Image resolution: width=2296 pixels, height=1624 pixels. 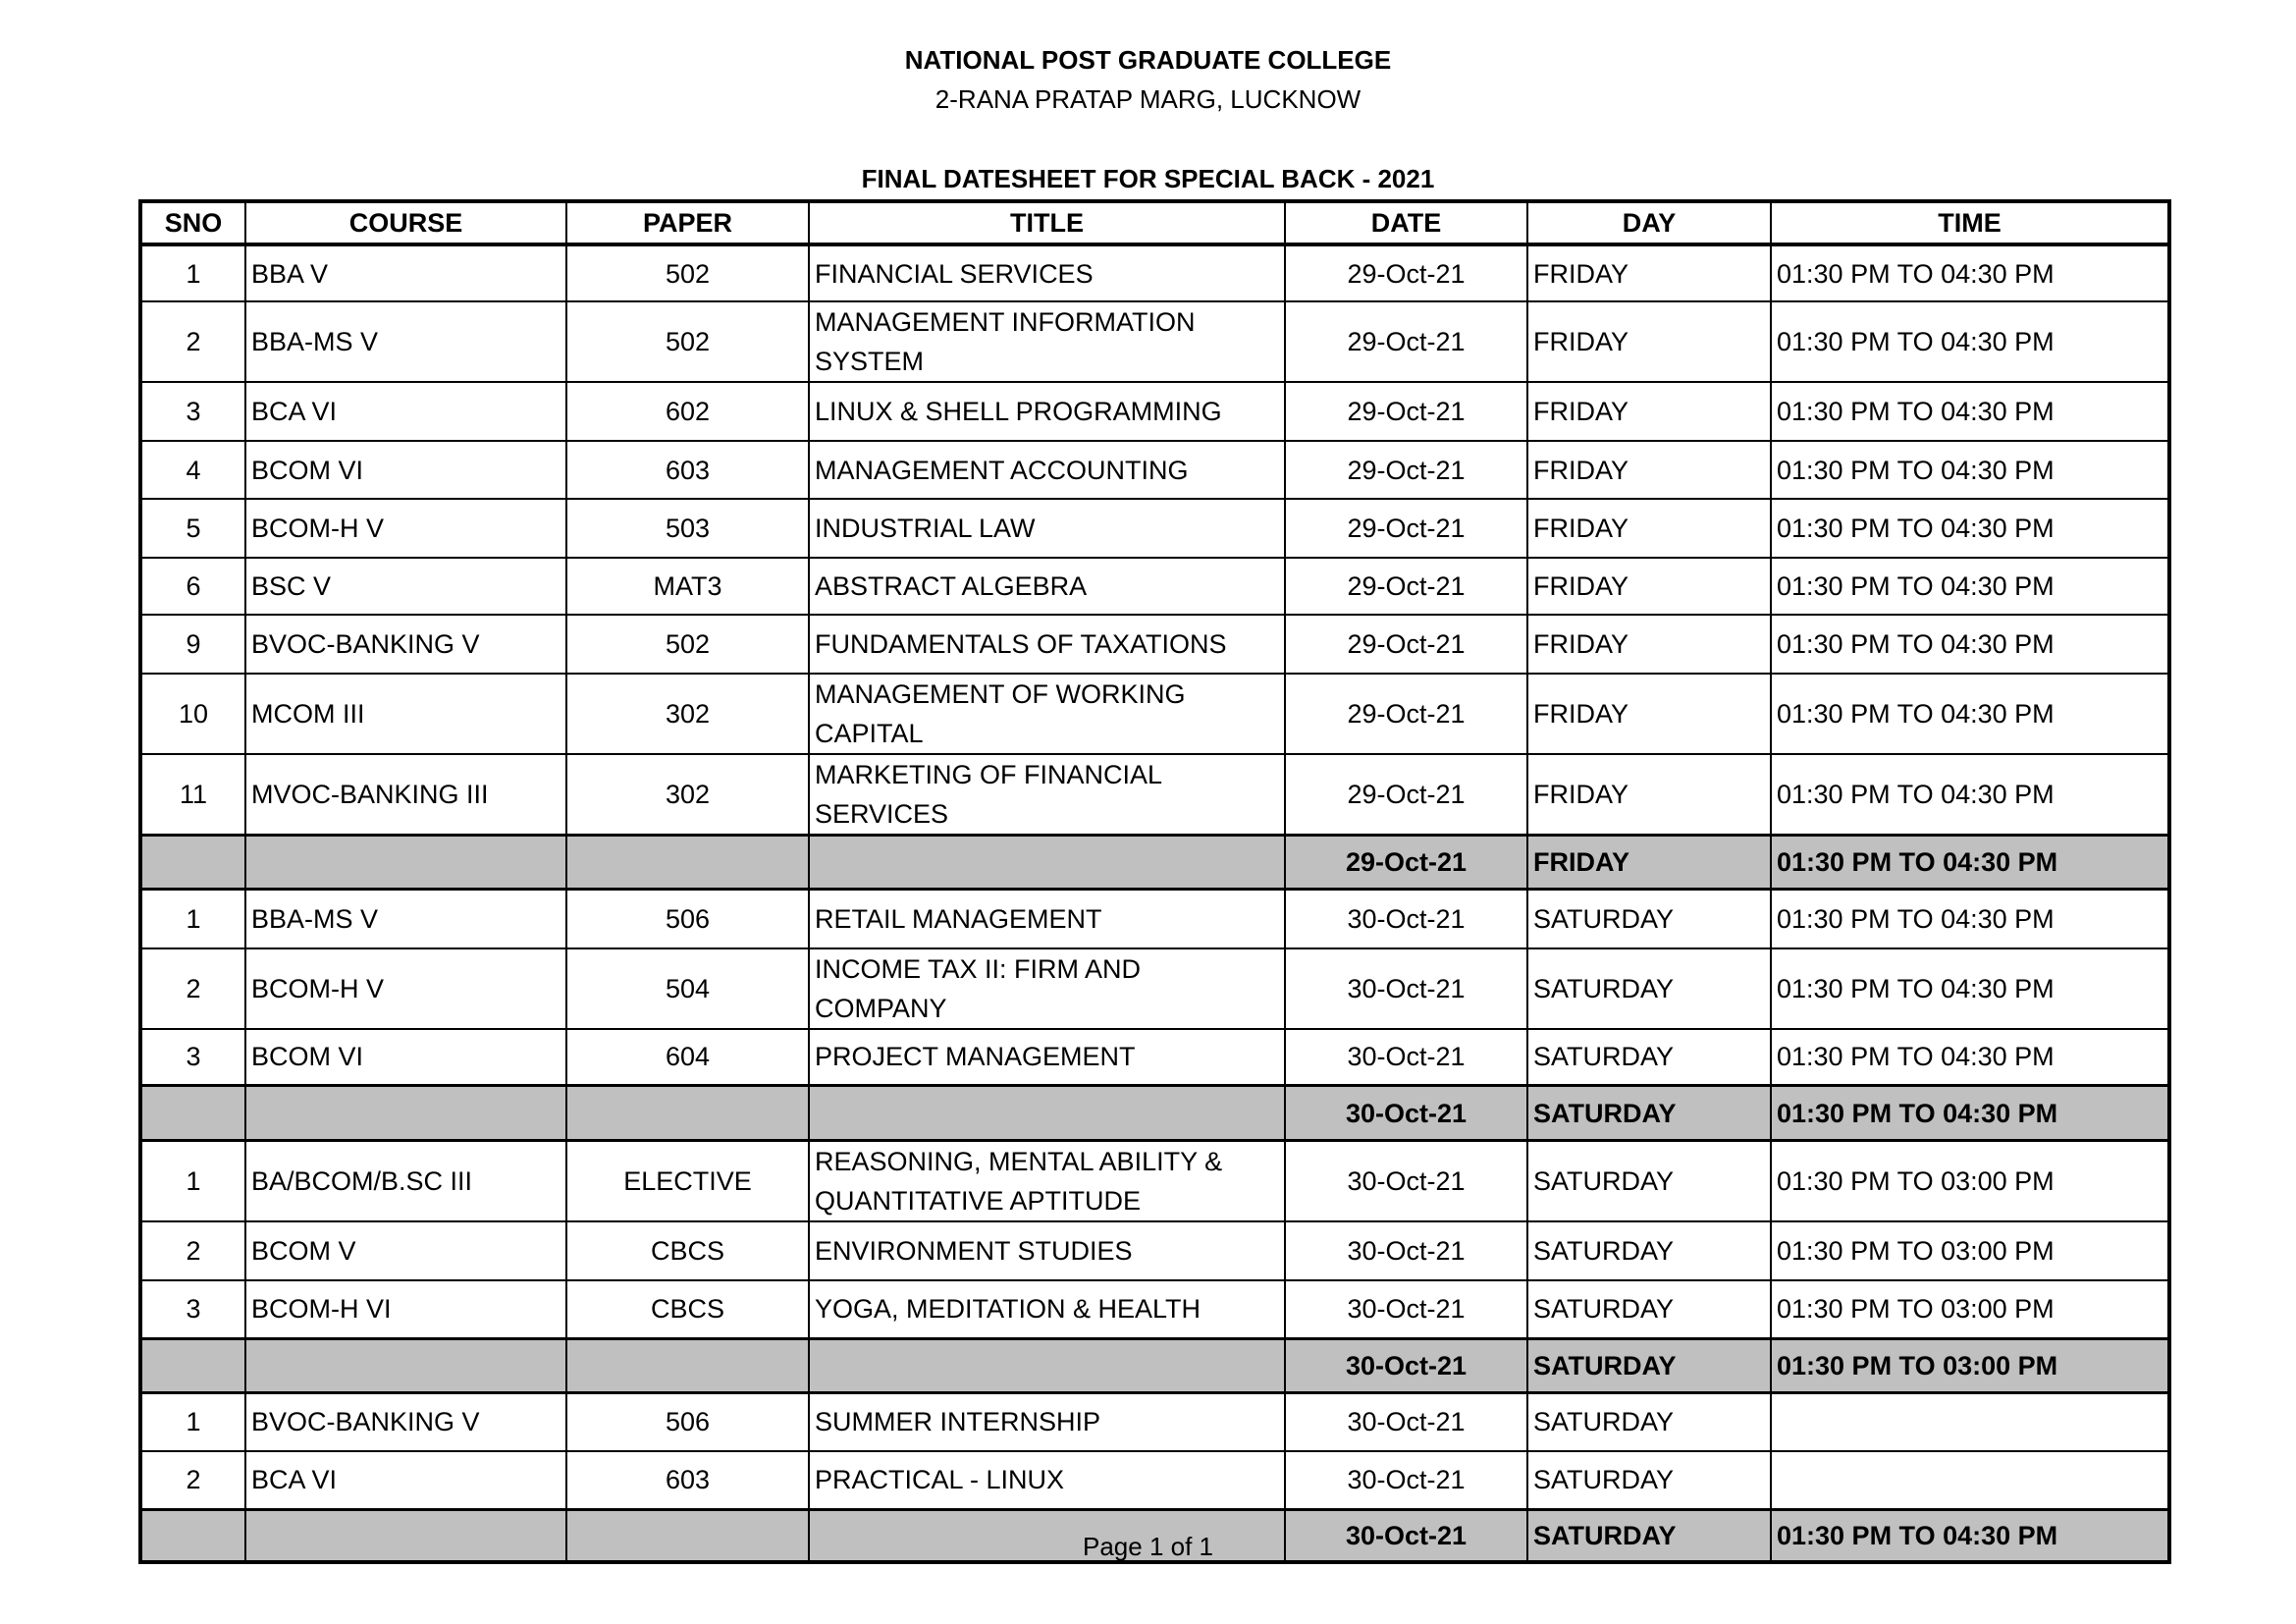 What do you see at coordinates (1970, 1480) in the screenshot?
I see `cell-time` at bounding box center [1970, 1480].